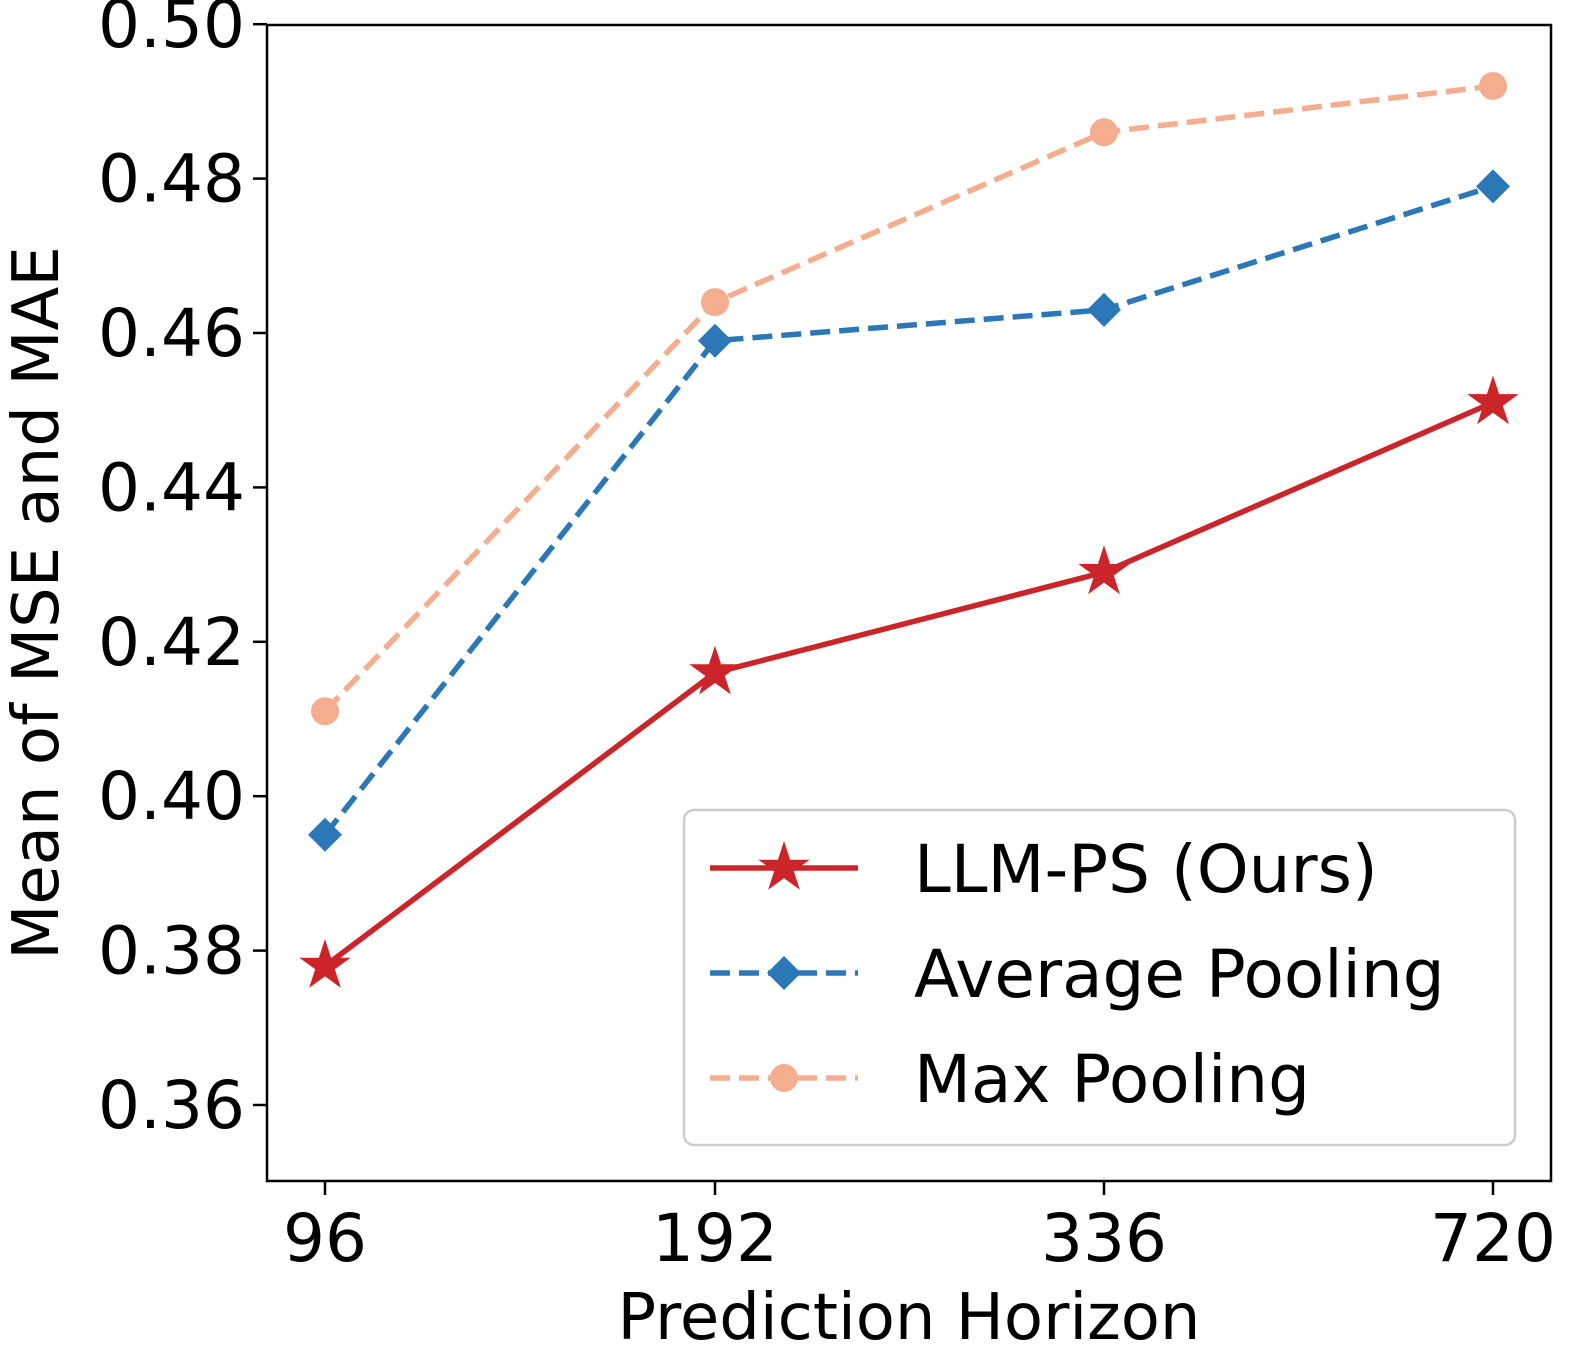 This screenshot has height=1352, width=1578. I want to click on legend: LLM-PS (Ours) Average Pooling Max Pooling, so click(1099, 977).